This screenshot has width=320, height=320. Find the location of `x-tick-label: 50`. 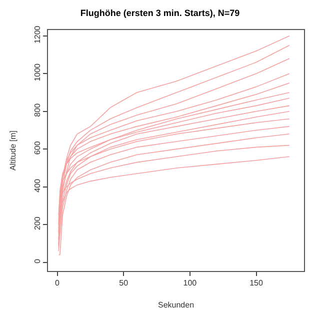

x-tick-label: 50 is located at coordinates (124, 283).